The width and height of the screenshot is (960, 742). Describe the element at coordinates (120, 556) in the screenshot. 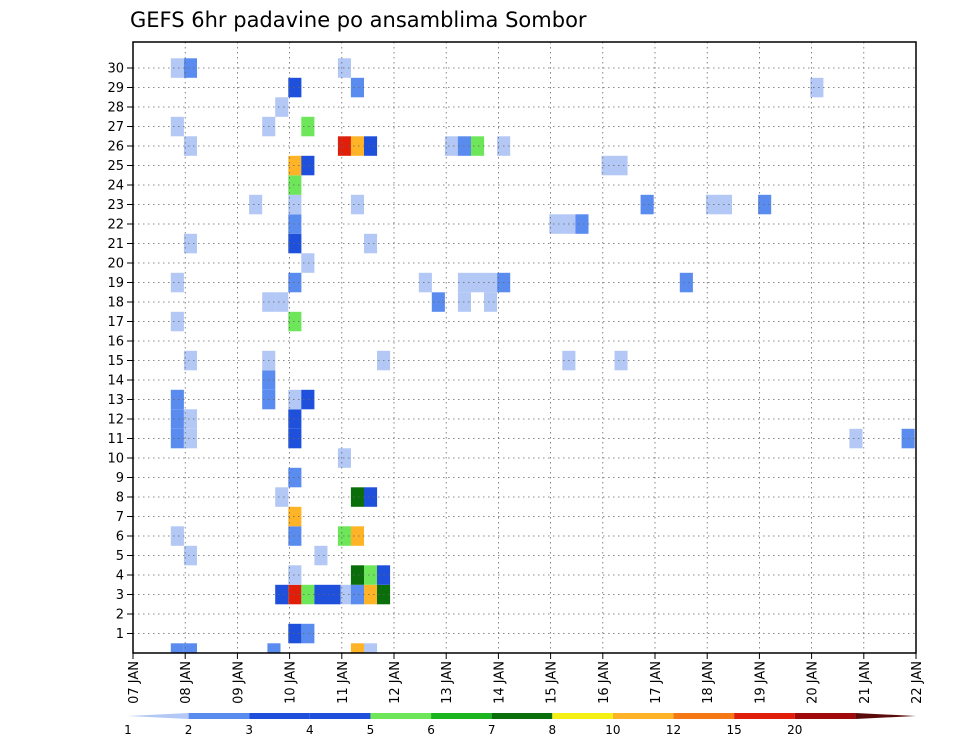

I see `y-tick-label: 5` at that location.